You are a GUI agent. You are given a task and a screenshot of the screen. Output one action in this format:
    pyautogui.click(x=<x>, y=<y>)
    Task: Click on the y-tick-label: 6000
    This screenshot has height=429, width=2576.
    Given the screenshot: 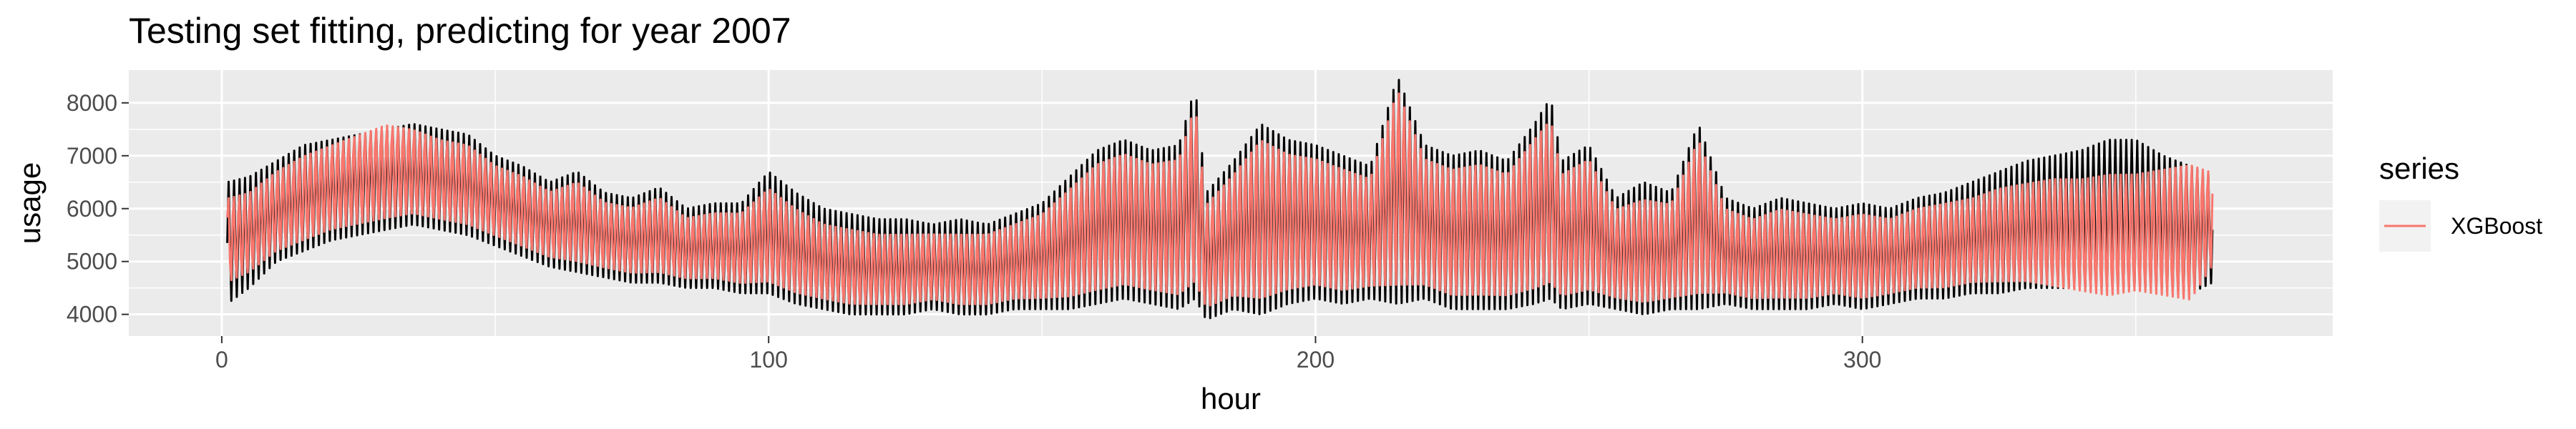 What is the action you would take?
    pyautogui.click(x=92, y=209)
    